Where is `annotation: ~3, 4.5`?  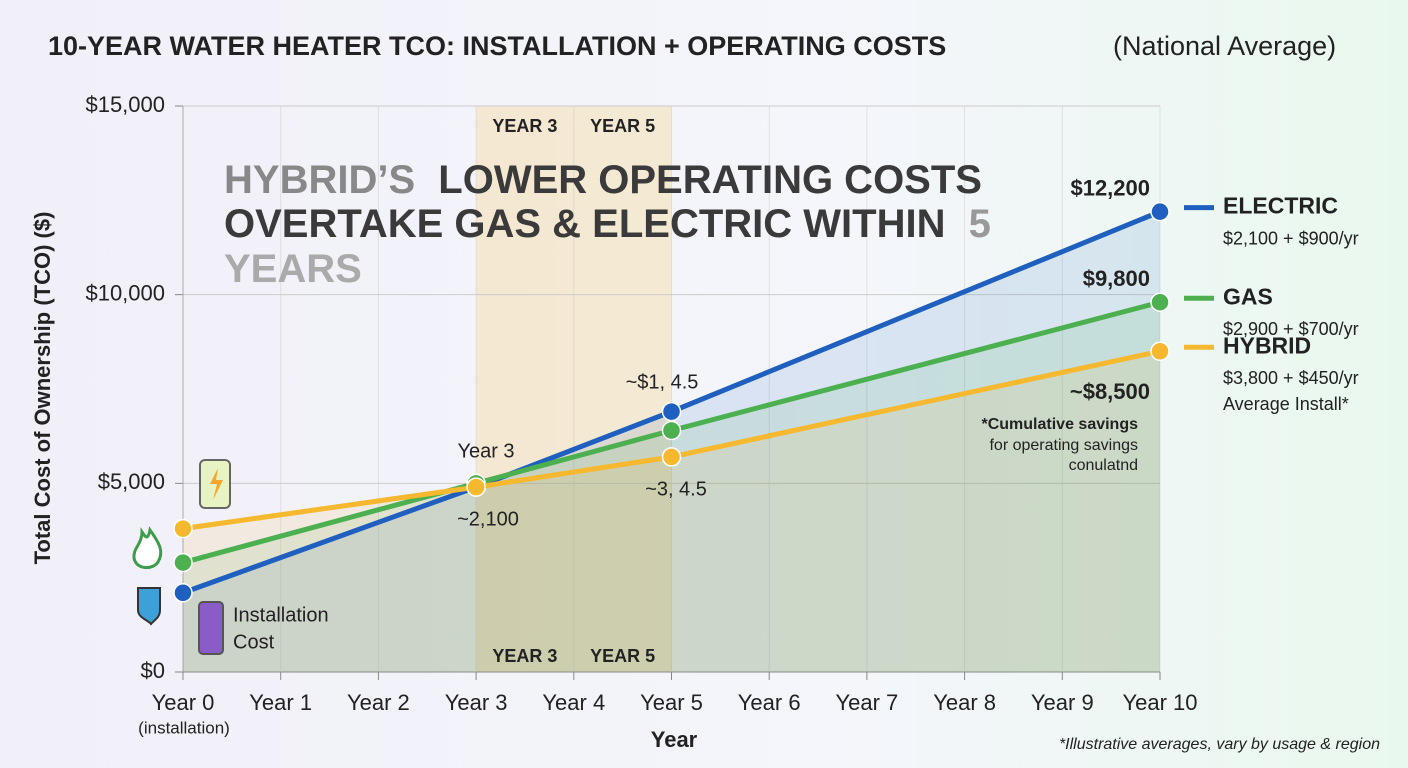 annotation: ~3, 4.5 is located at coordinates (676, 489).